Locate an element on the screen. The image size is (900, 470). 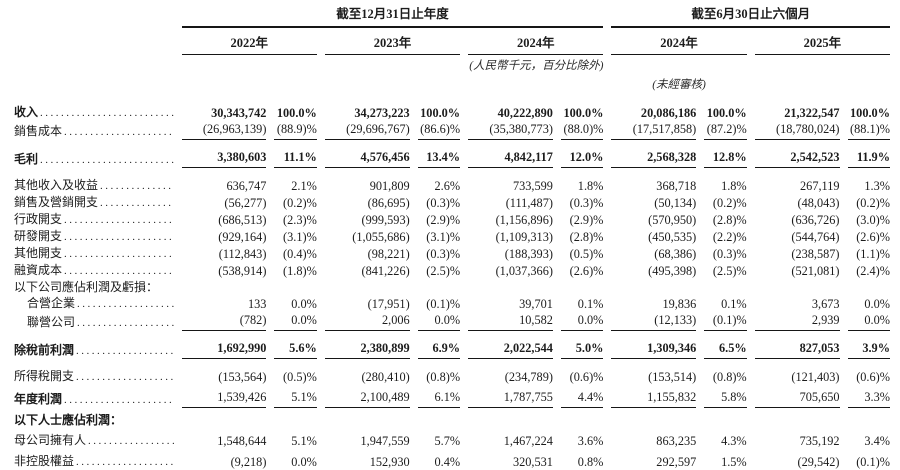
cell-amount: 10,582 is located at coordinates (510, 321).